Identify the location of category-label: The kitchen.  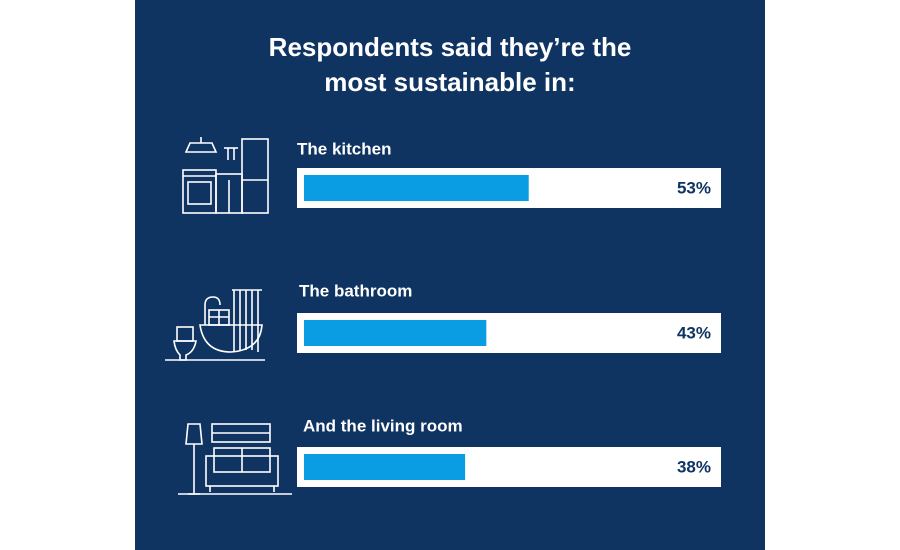
(344, 148).